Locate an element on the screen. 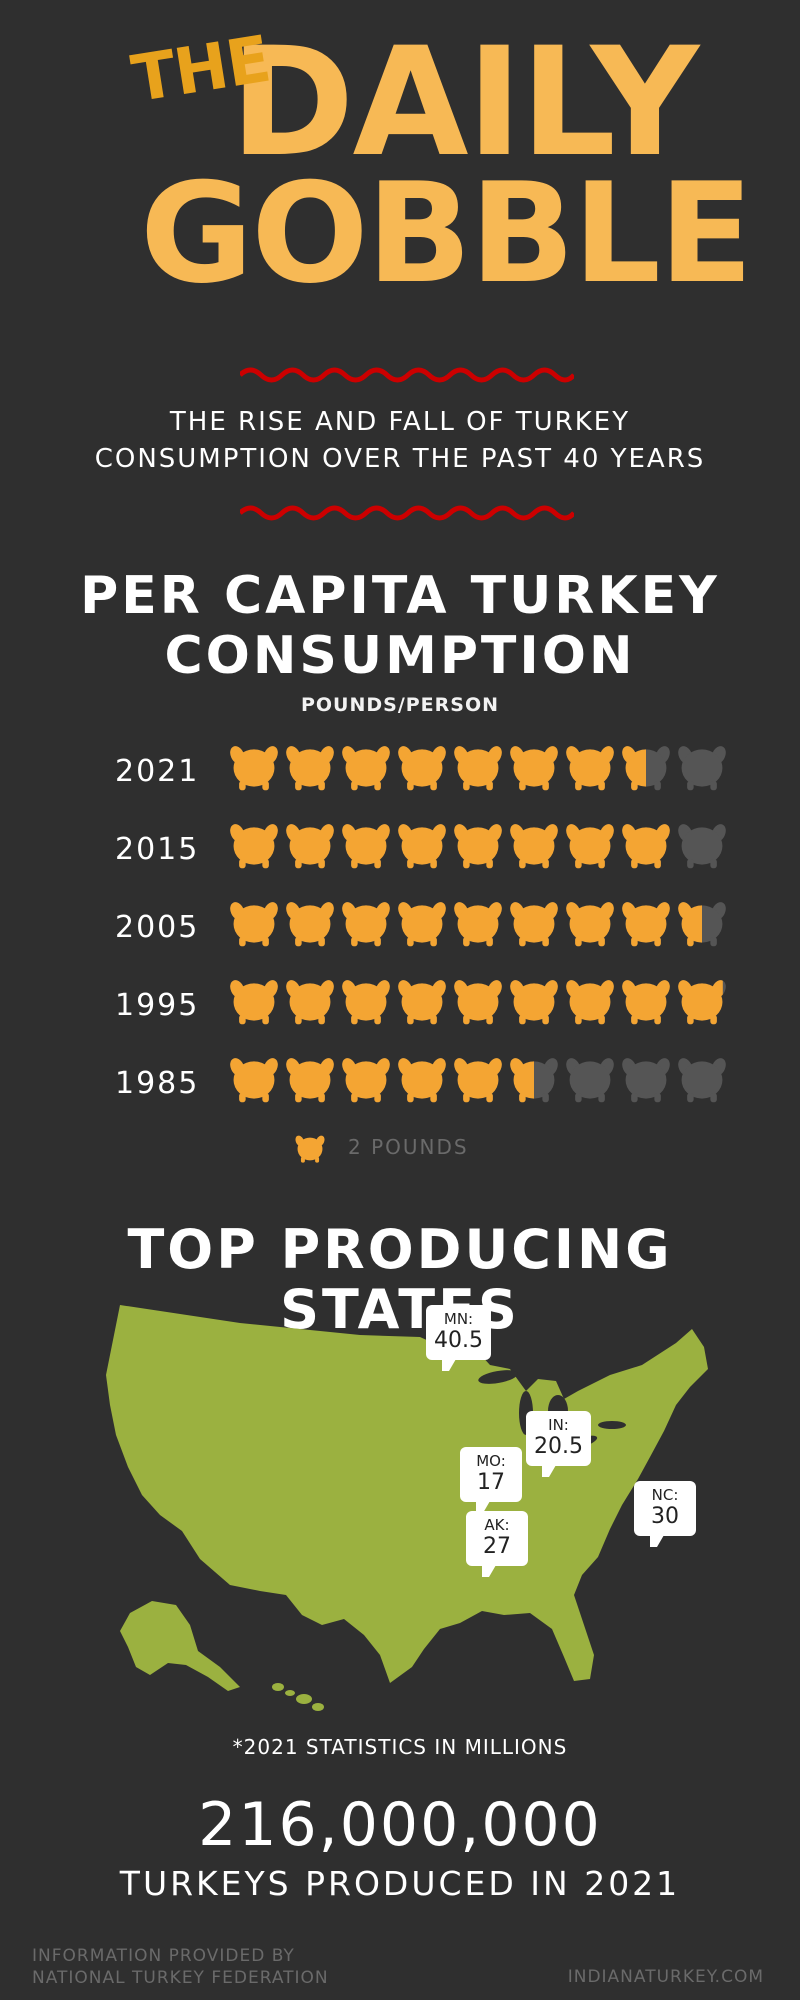  per-capita-title: PER CAPITA TURKEY CONSUMPTION is located at coordinates (400, 626).